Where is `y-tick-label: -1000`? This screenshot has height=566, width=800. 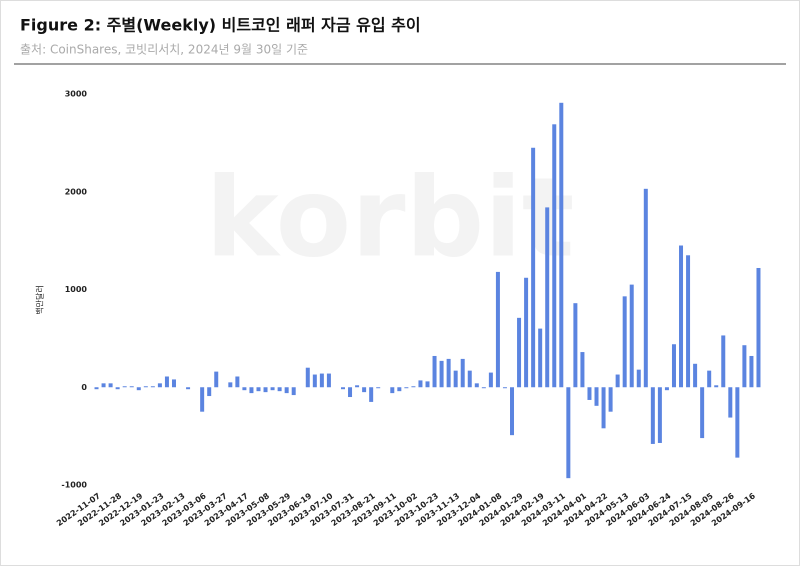
y-tick-label: -1000 is located at coordinates (74, 485).